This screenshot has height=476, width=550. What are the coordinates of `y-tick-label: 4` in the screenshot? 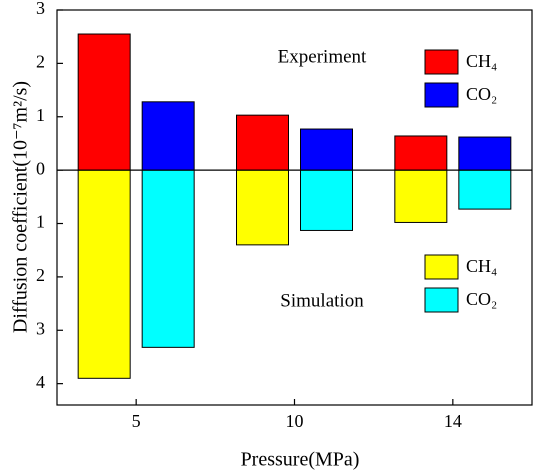 It's located at (40, 382).